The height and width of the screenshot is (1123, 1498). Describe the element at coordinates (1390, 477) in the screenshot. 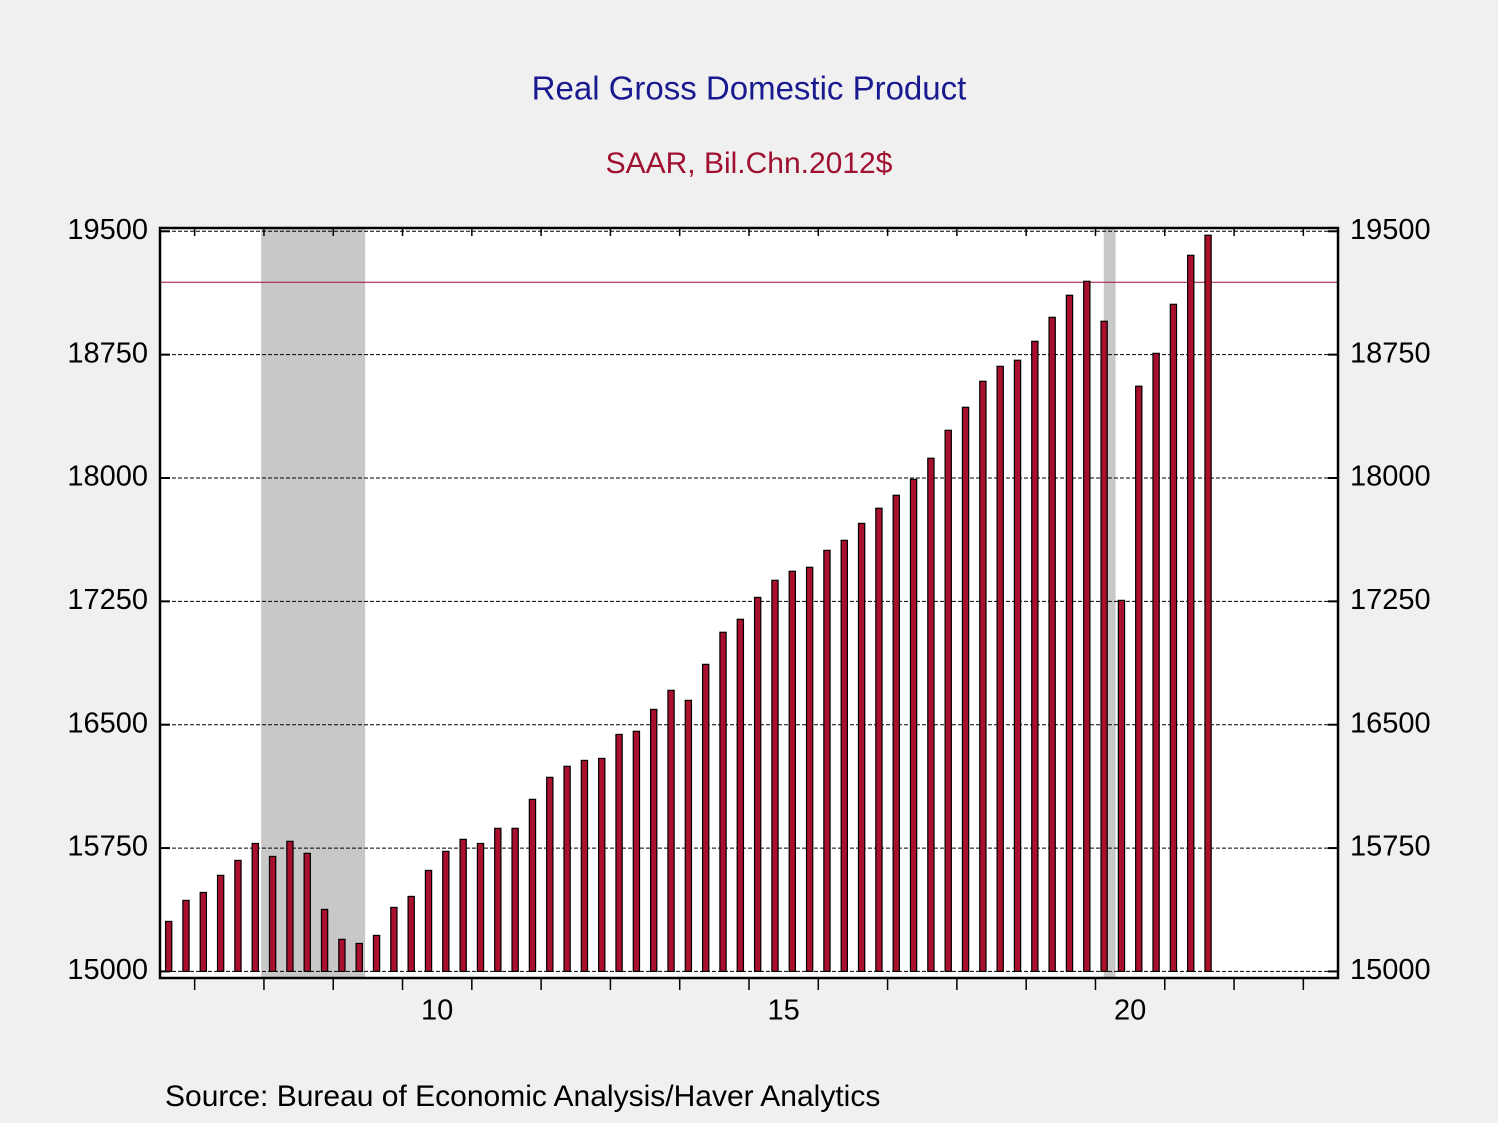

I see `y2-tick-label: 18000` at that location.